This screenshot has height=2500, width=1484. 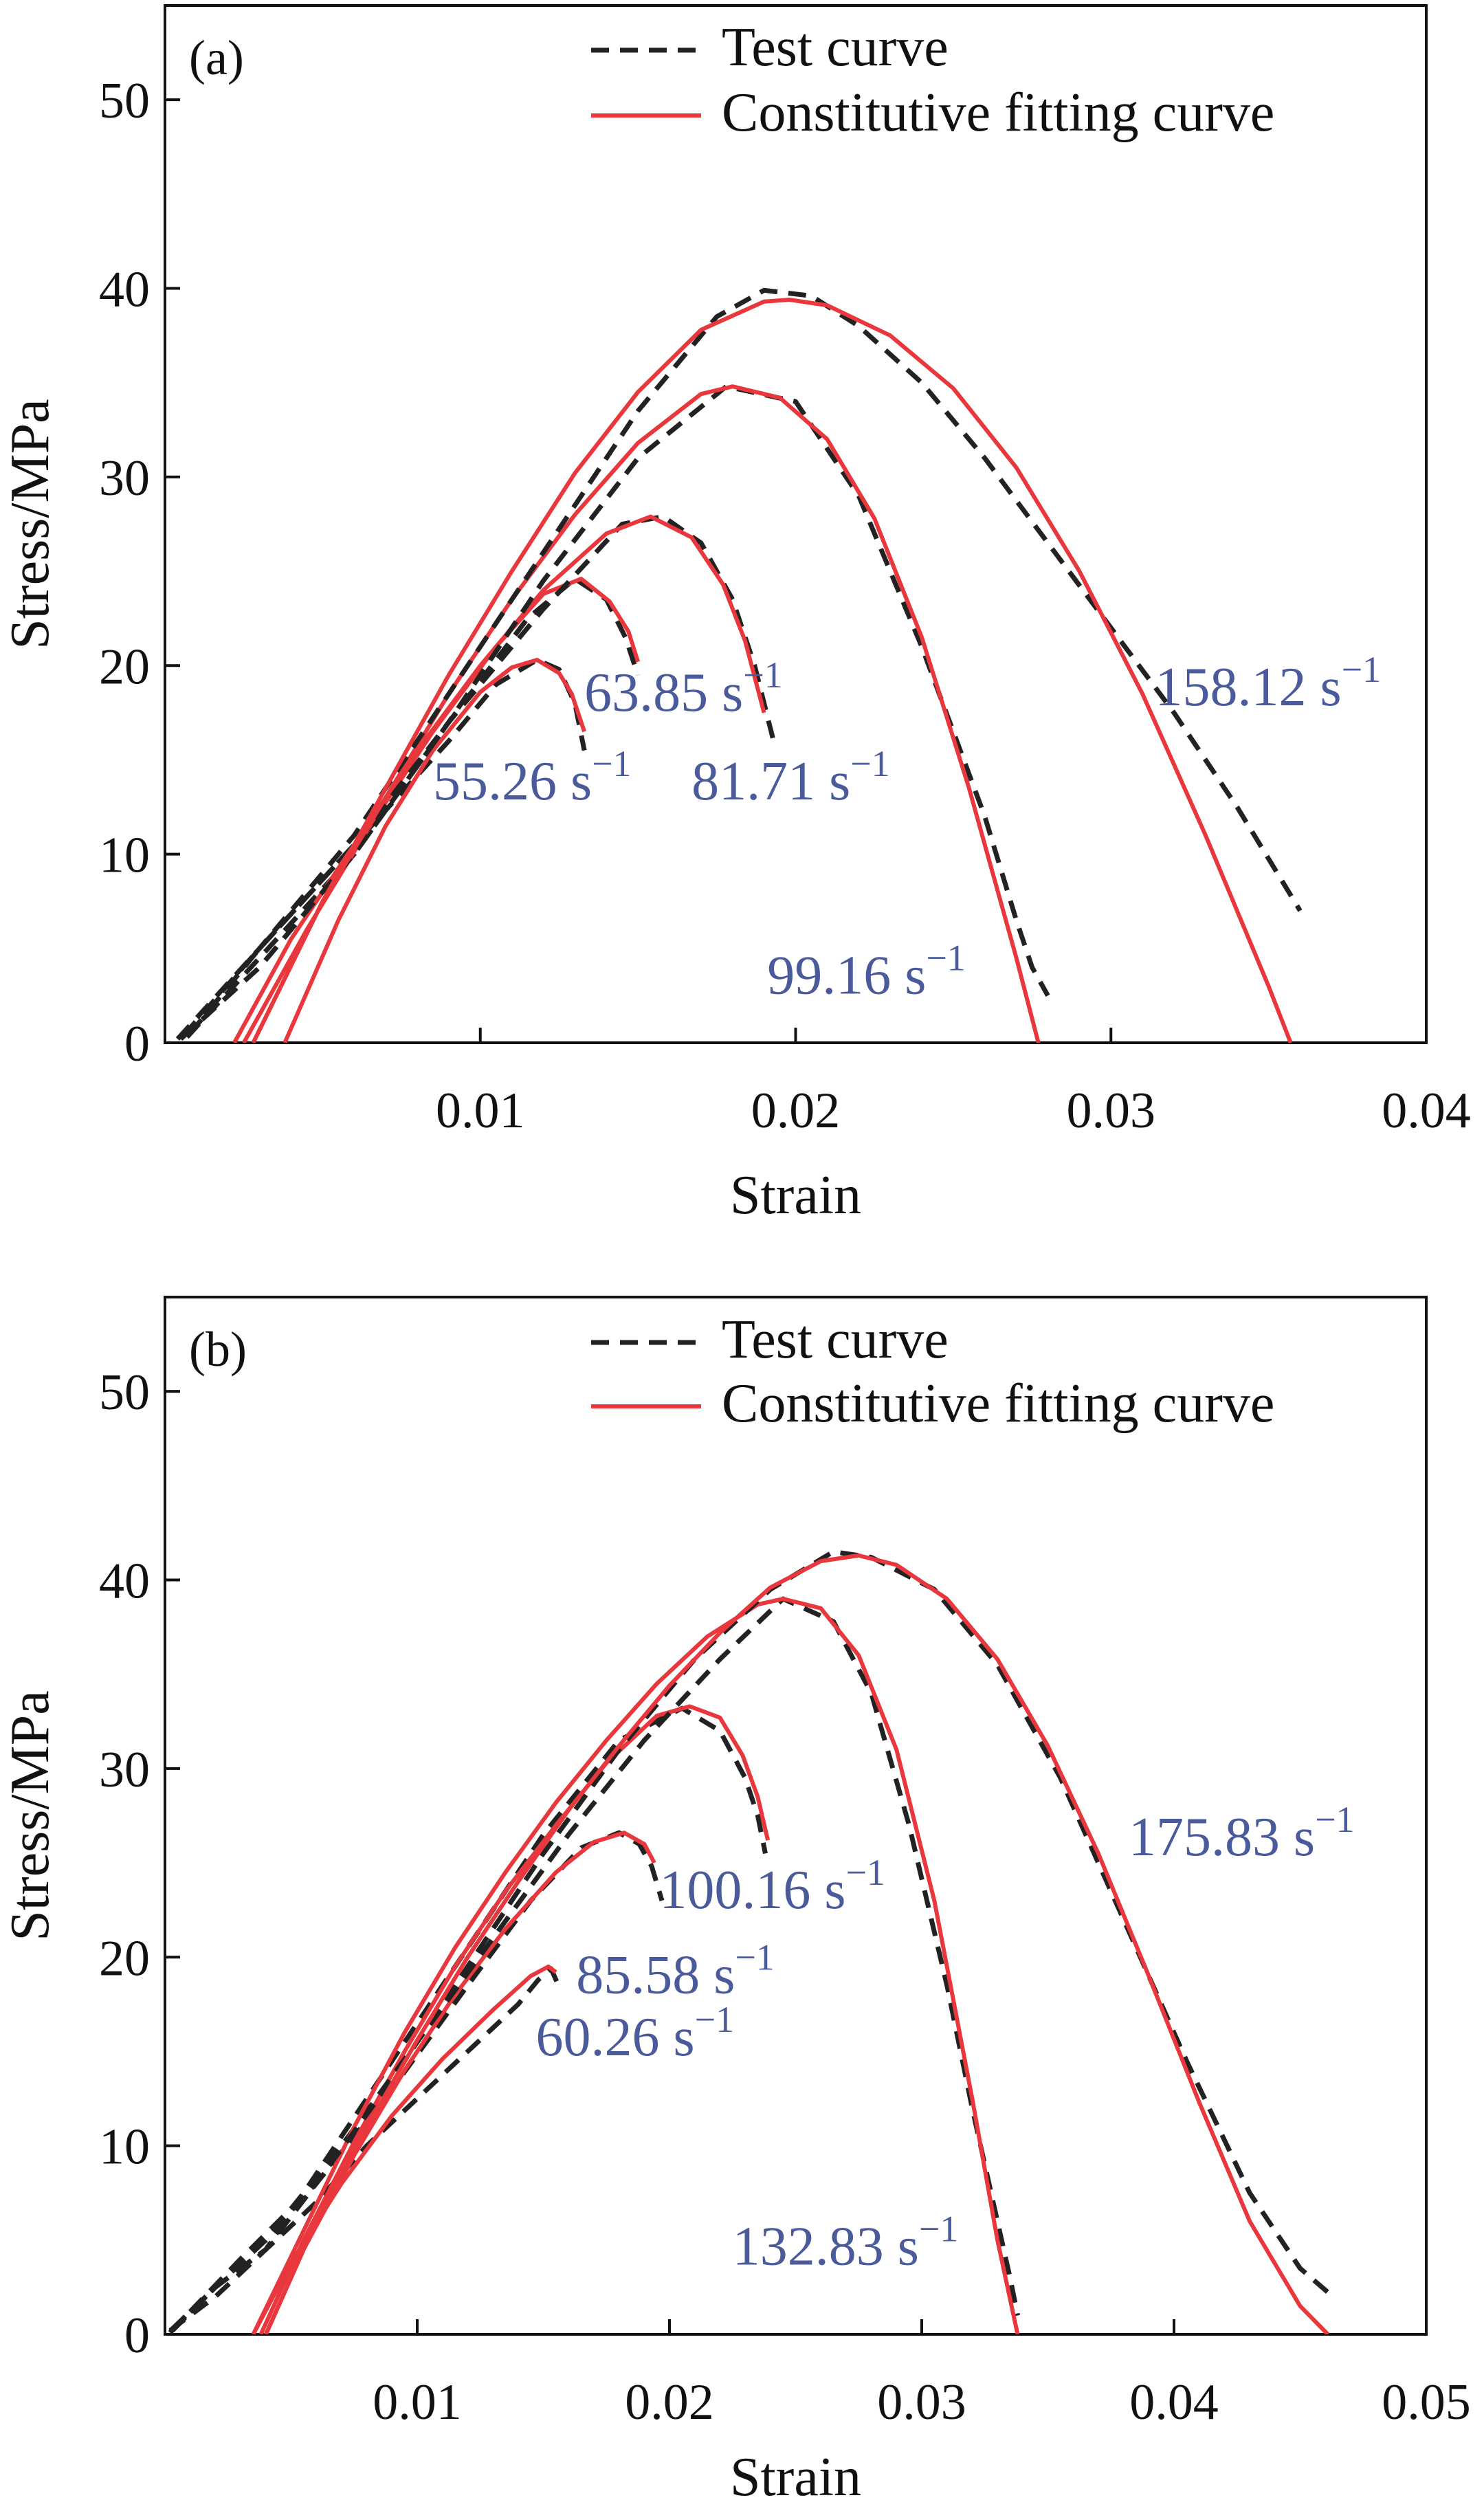 What do you see at coordinates (663, 693) in the screenshot?
I see `rate-value: 63.85 s` at bounding box center [663, 693].